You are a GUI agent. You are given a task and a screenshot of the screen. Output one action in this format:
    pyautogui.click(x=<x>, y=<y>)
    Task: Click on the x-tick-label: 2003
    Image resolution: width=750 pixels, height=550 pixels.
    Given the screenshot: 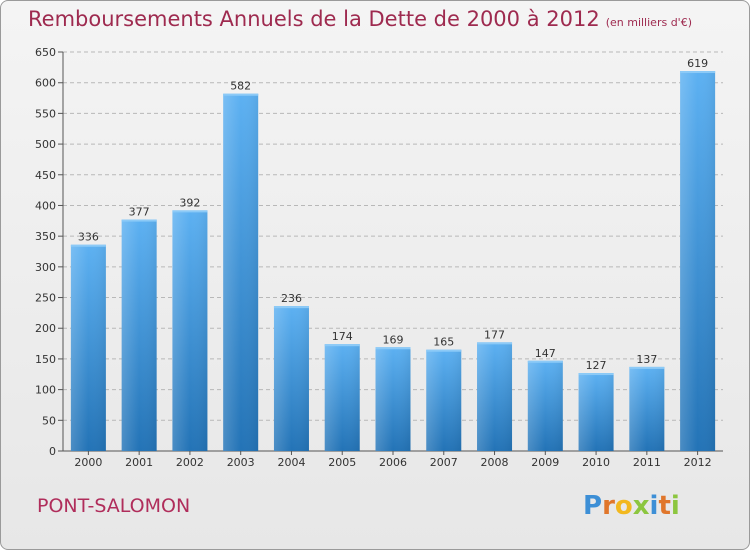 What is the action you would take?
    pyautogui.click(x=241, y=462)
    